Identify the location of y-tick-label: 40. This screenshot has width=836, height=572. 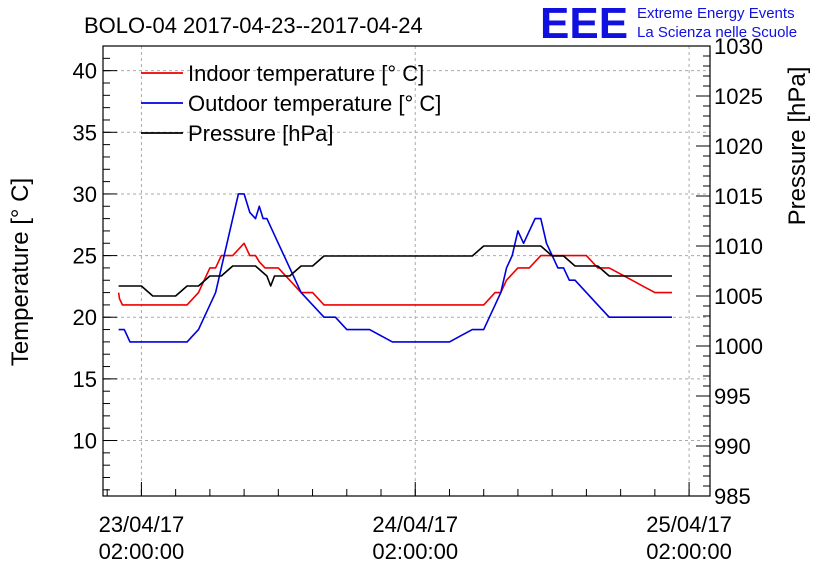
(85, 71).